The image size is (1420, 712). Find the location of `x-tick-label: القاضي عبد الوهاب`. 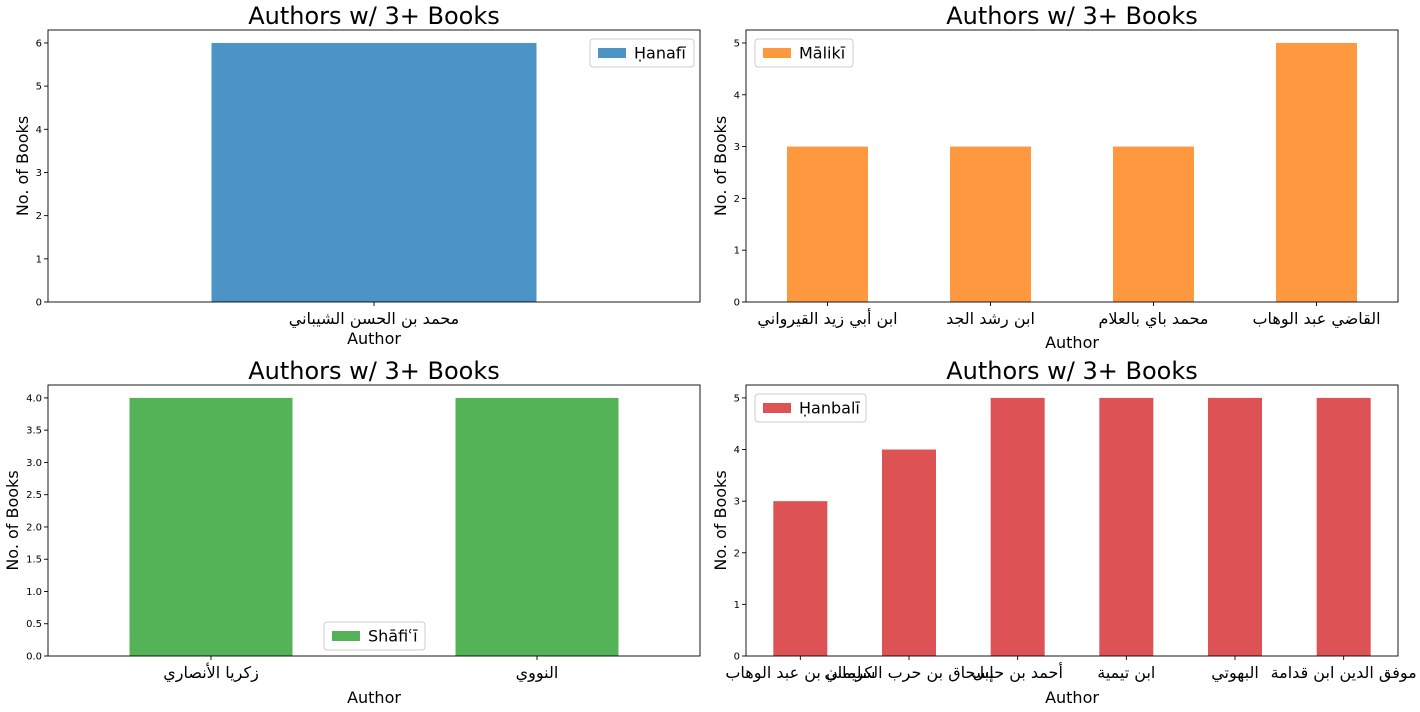

x-tick-label: القاضي عبد الوهاب is located at coordinates (1316, 319).